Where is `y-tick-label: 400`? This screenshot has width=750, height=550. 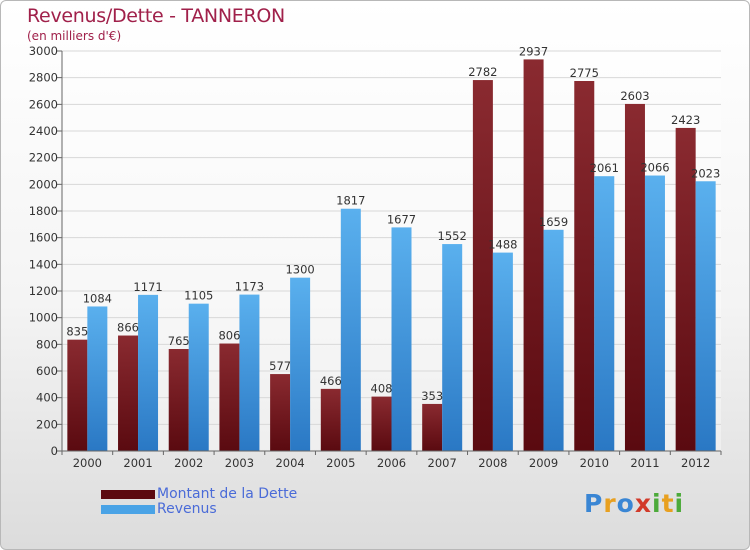 y-tick-label: 400 is located at coordinates (47, 398).